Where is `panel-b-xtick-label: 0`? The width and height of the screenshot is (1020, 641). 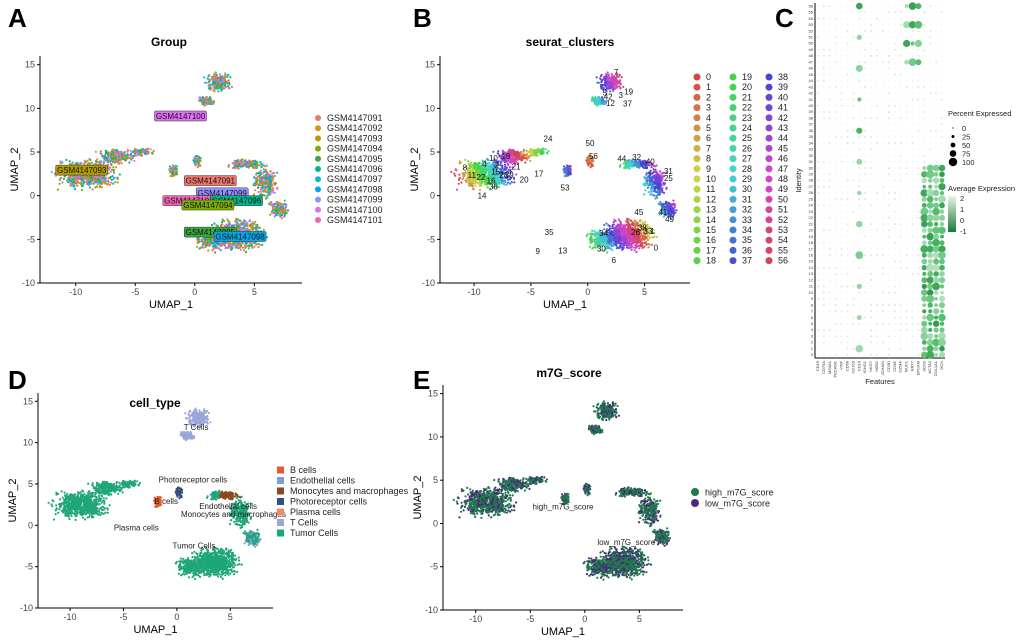 panel-b-xtick-label: 0 is located at coordinates (587, 292).